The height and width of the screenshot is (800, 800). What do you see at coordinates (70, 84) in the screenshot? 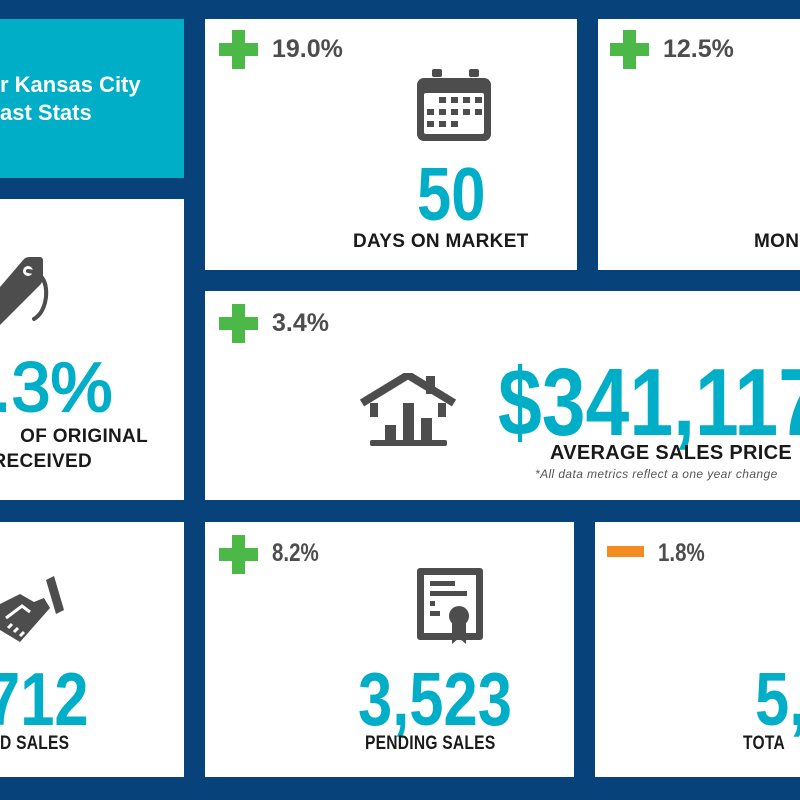
I see `title-line-1: r Kansas City` at bounding box center [70, 84].